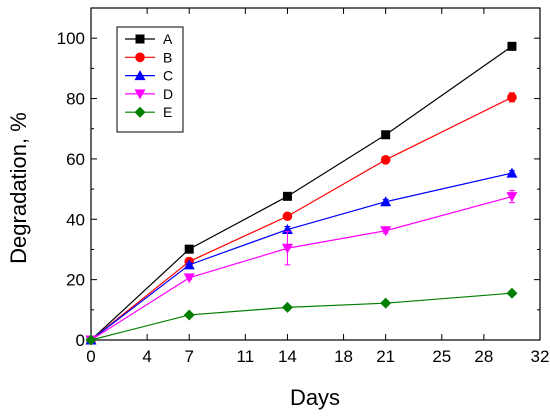 The width and height of the screenshot is (550, 417). I want to click on x-tick-label: 0, so click(90, 356).